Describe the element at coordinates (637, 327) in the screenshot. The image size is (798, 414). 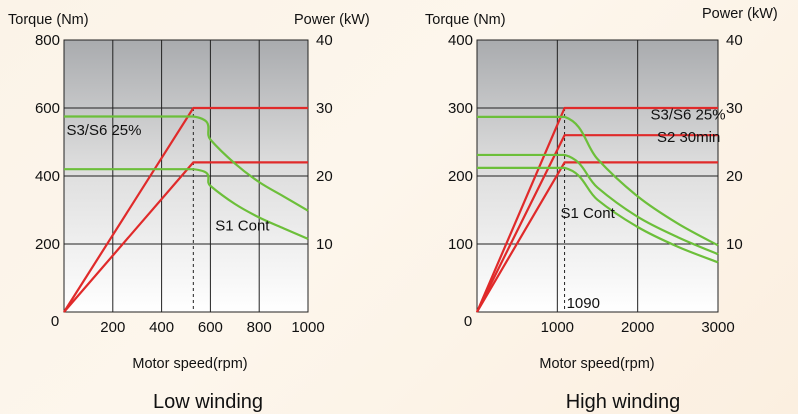
I see `x-tick-label: 2000` at that location.